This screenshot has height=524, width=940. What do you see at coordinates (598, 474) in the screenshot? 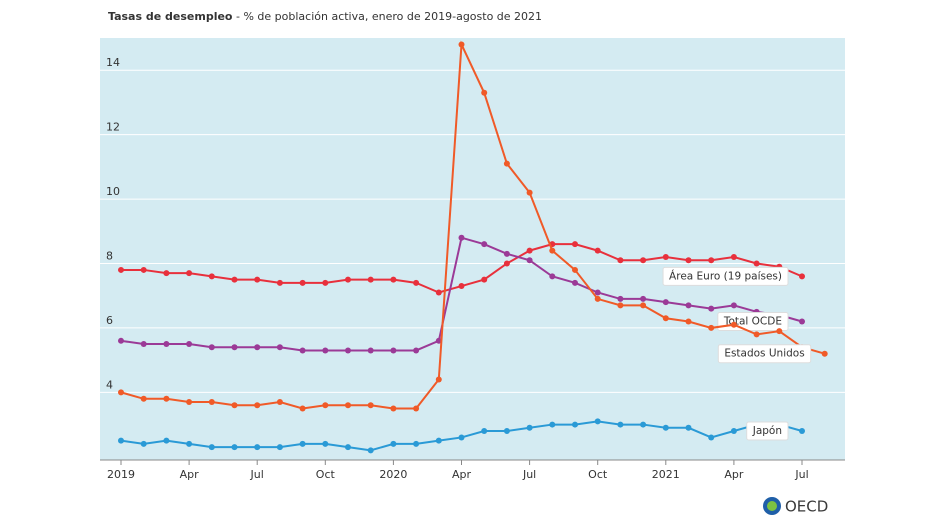
I see `x-tick-label: Oct` at bounding box center [598, 474].